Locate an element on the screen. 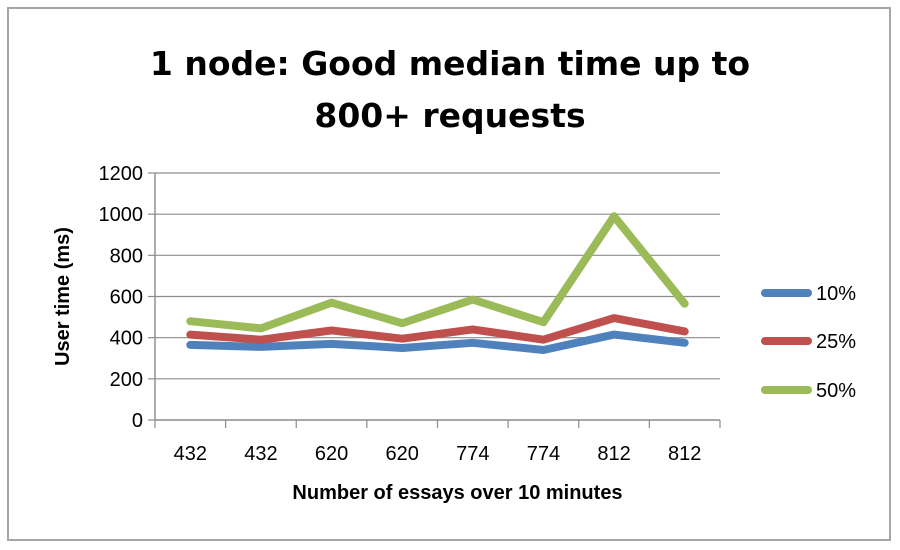 Image resolution: width=900 pixels, height=550 pixels. y-tick-labels: 0 200 400 600 800 1000 1200 is located at coordinates (121, 297).